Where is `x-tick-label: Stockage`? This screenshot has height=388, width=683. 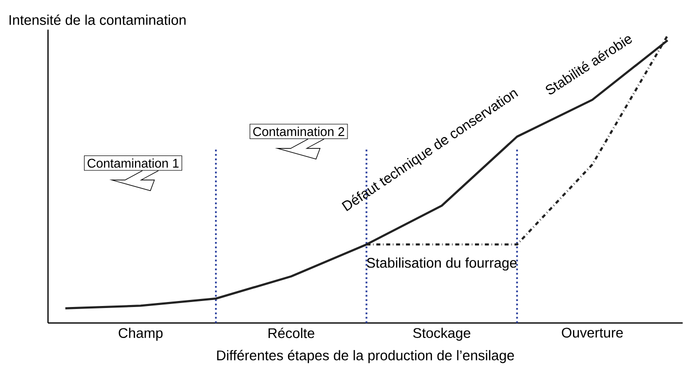
x-tick-label: Stockage is located at coordinates (441, 334).